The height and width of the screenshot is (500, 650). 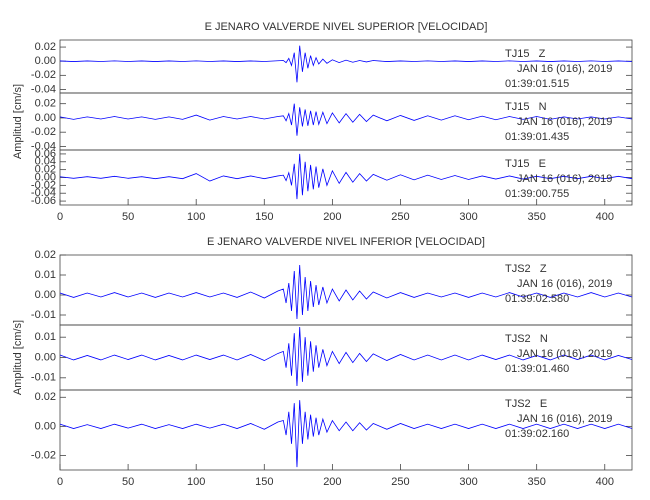 What do you see at coordinates (526, 339) in the screenshot?
I see `station-label: TJS2 N` at bounding box center [526, 339].